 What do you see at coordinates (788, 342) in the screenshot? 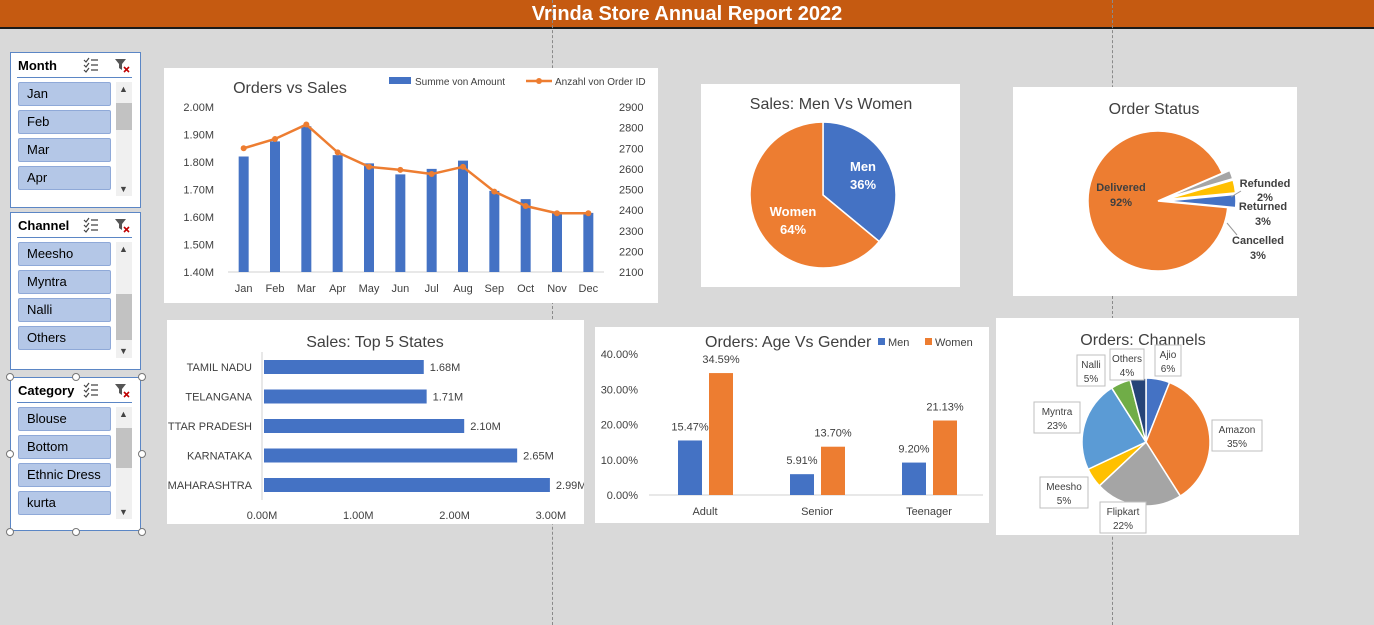
I see `chart-title: Orders: Age Vs Gender` at bounding box center [788, 342].